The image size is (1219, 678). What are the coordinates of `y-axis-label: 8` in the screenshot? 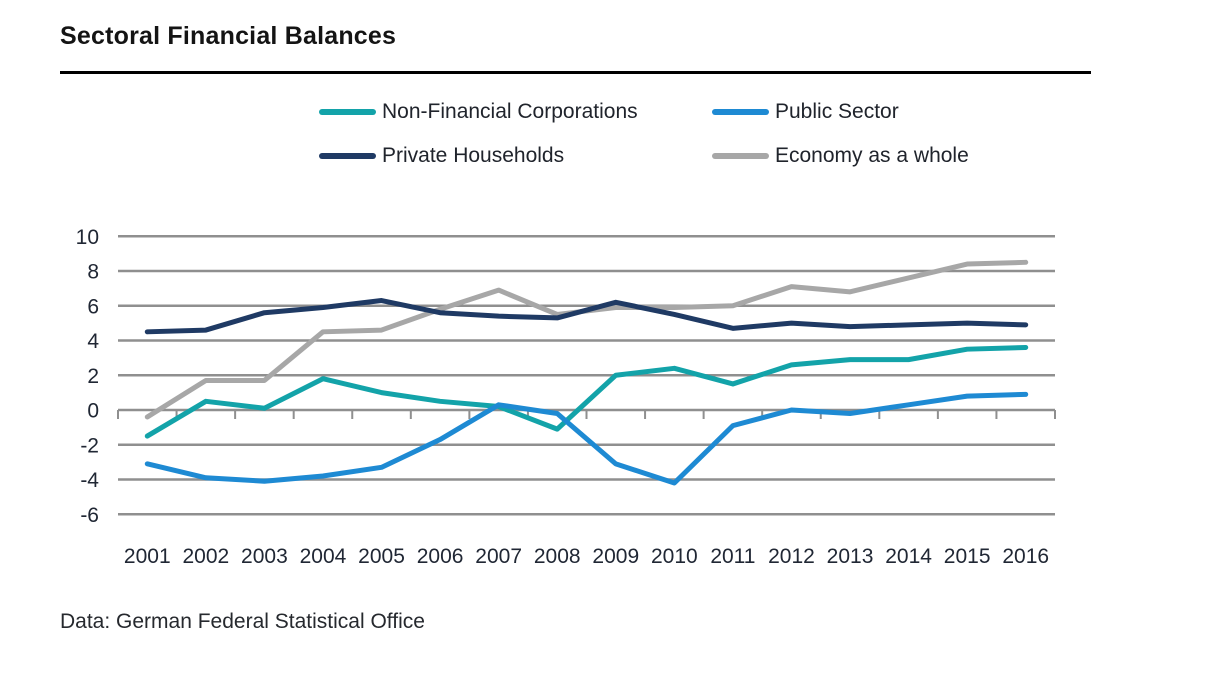 It's located at (93, 272).